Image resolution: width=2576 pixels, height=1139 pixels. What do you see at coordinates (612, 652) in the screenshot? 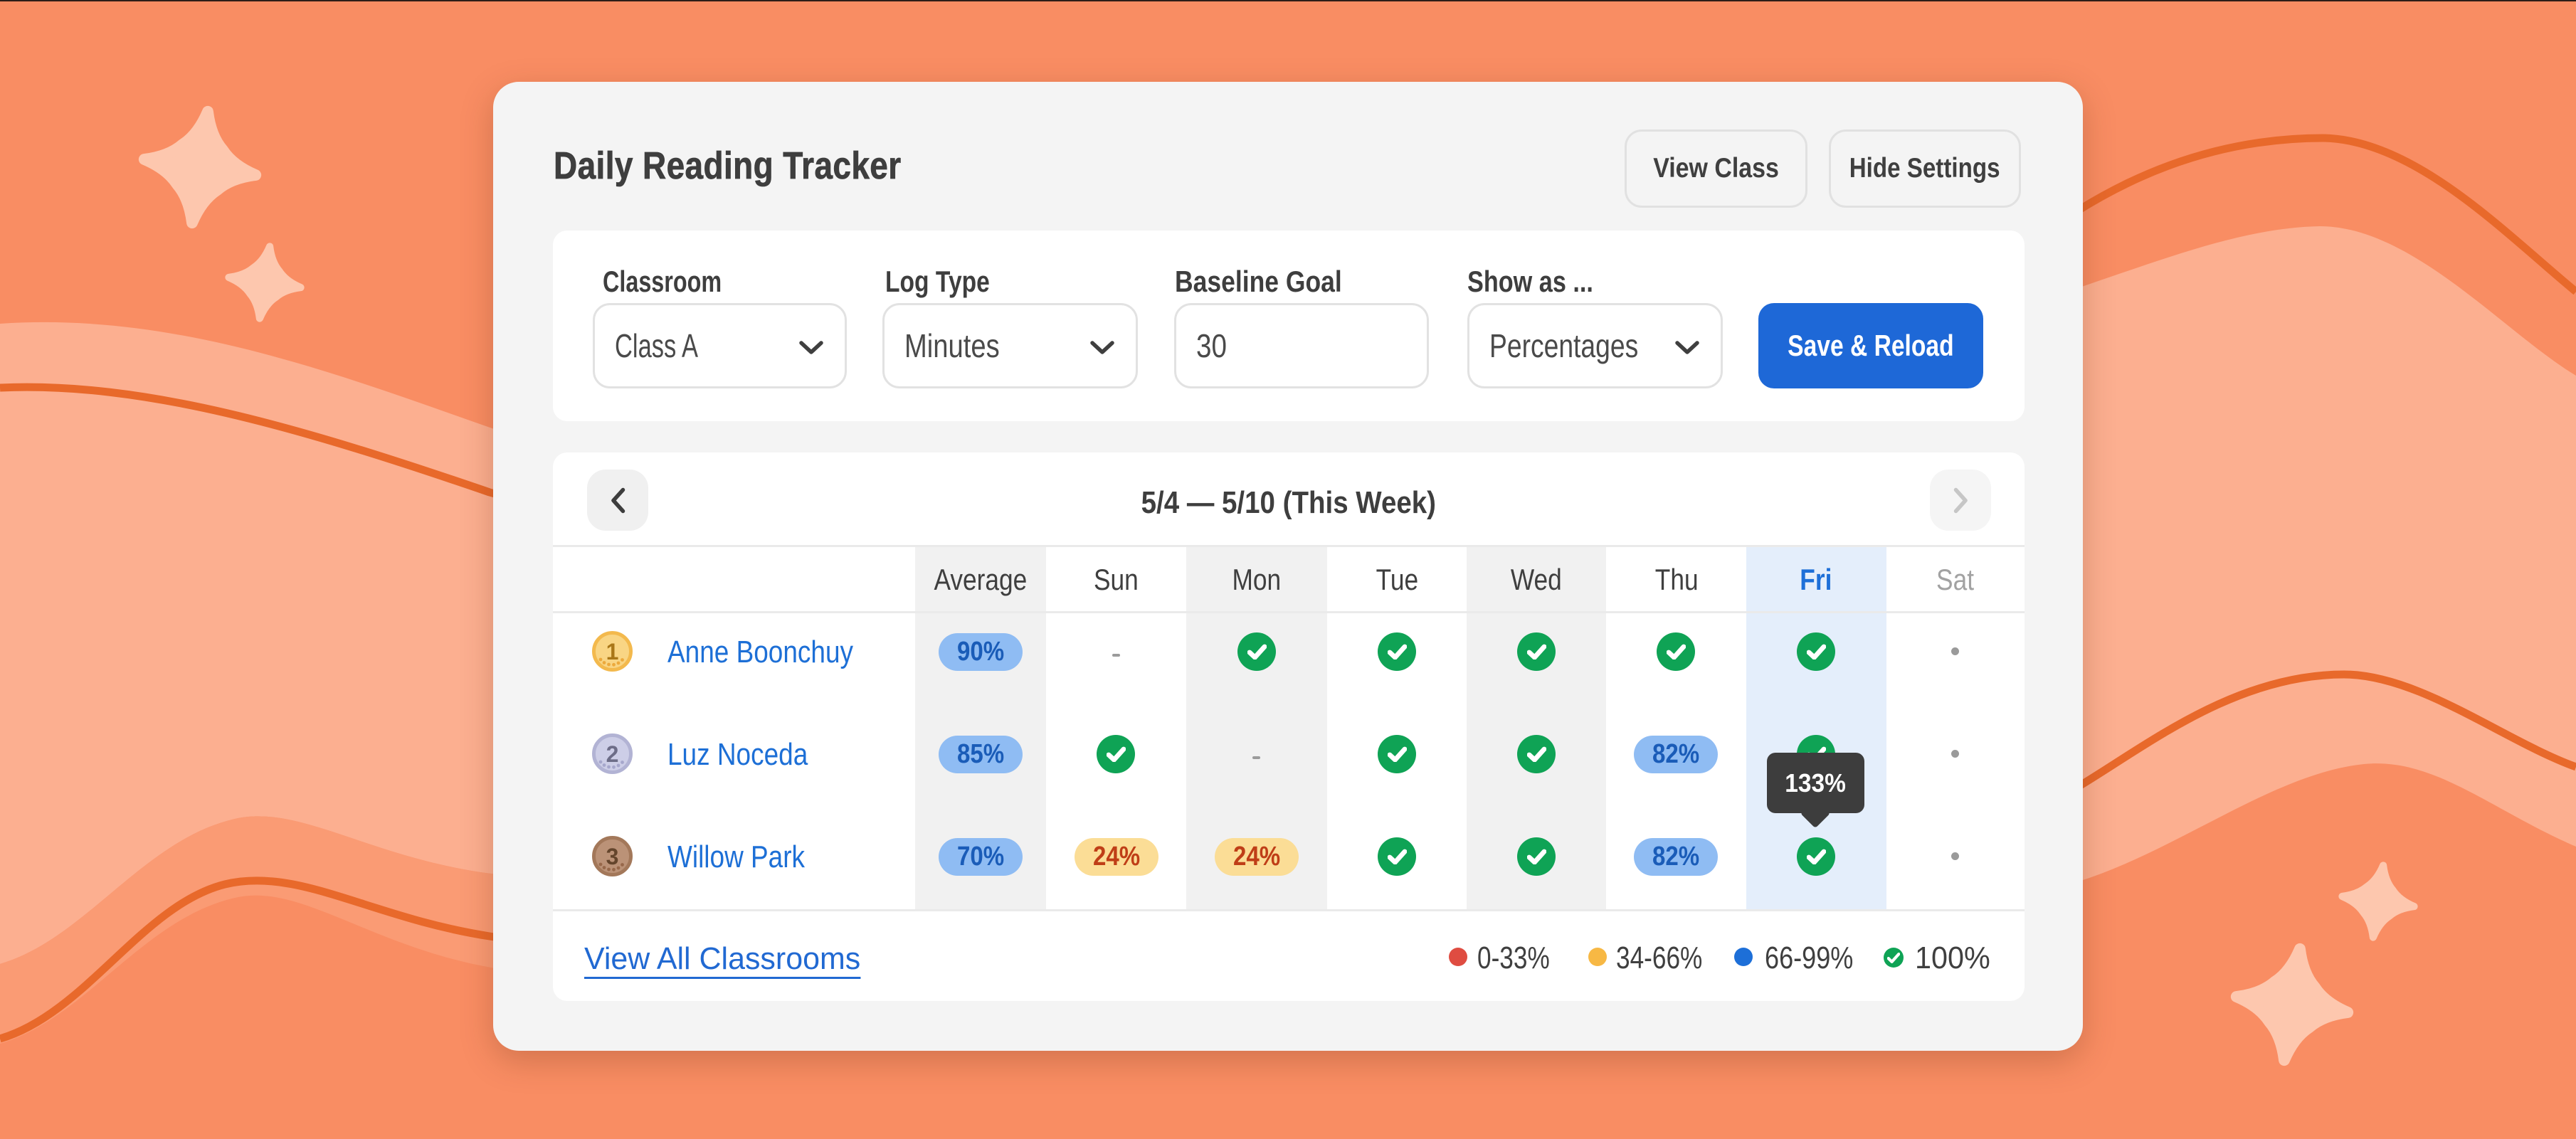
I see `svg-text: 1` at bounding box center [612, 652].